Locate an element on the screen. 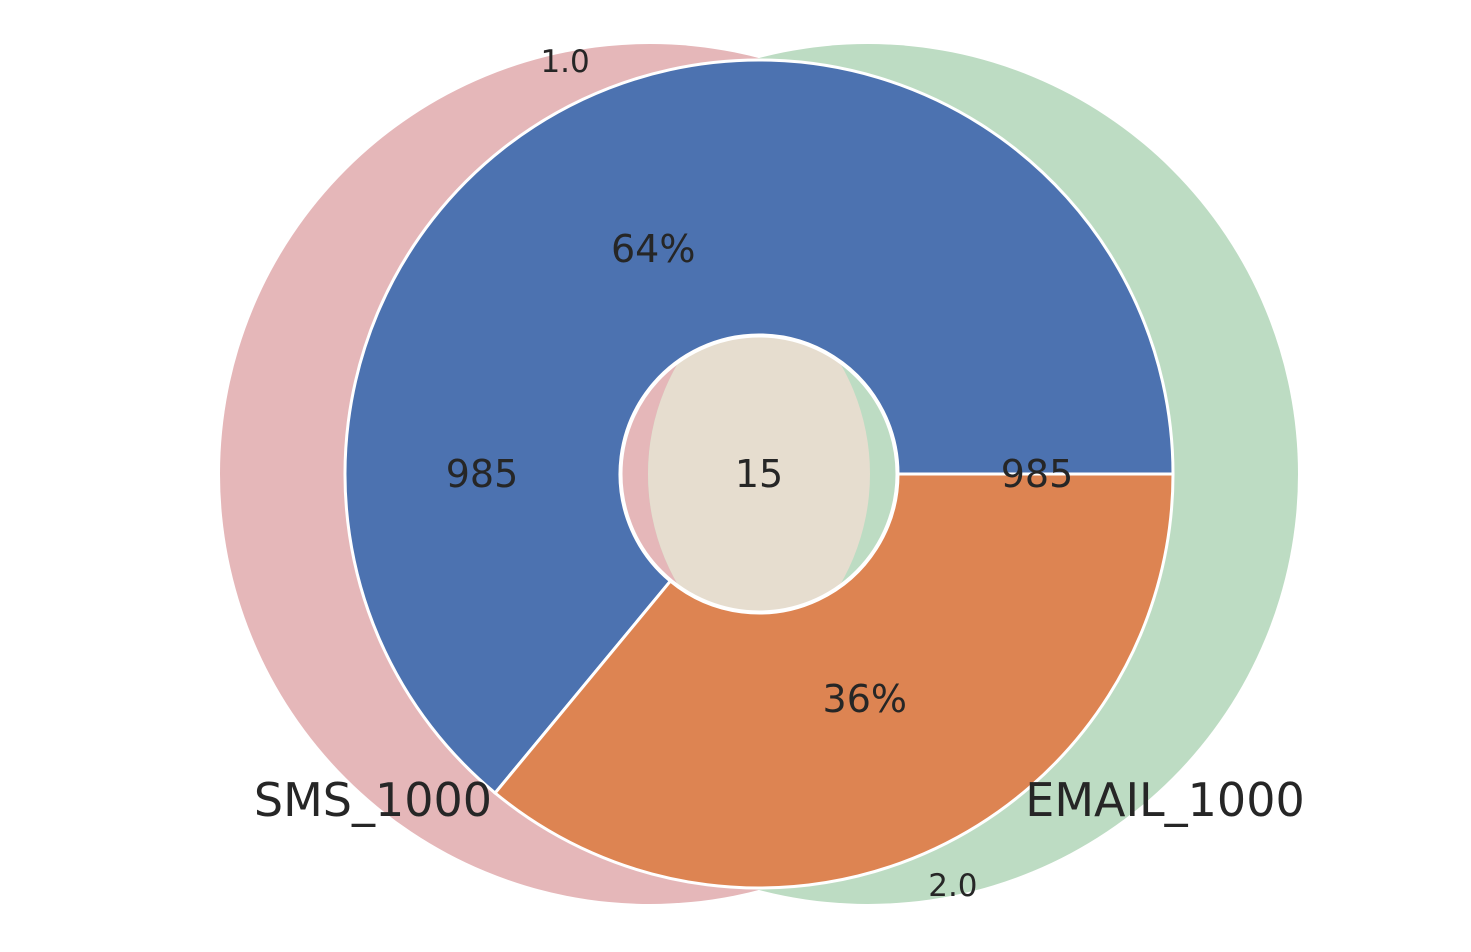 The width and height of the screenshot is (1471, 952). venn-set-label-sms: SMS_1000 is located at coordinates (373, 800).